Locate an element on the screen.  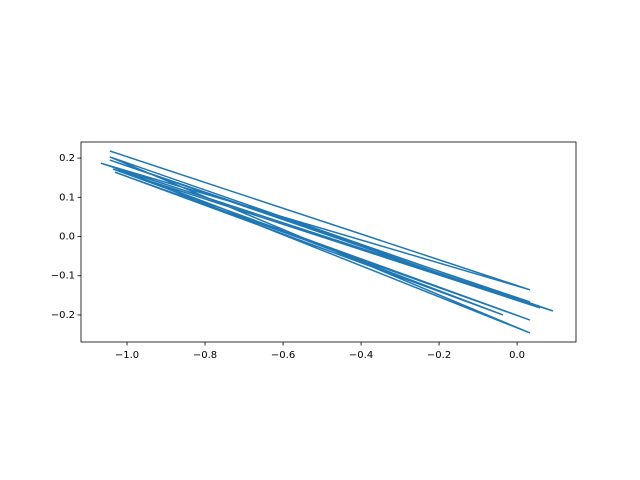
y-tick-label: 0.0 is located at coordinates (67, 237).